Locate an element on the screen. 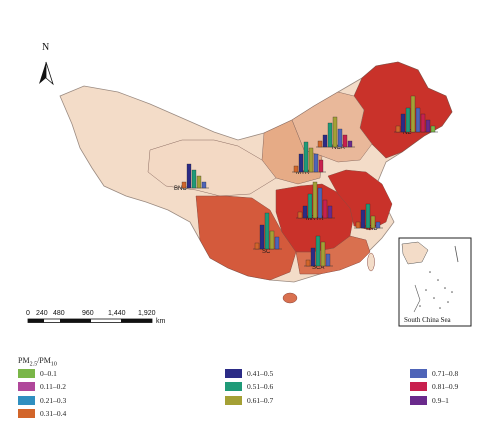 This screenshot has width=500, height=441. north-label: N is located at coordinates (45, 47).